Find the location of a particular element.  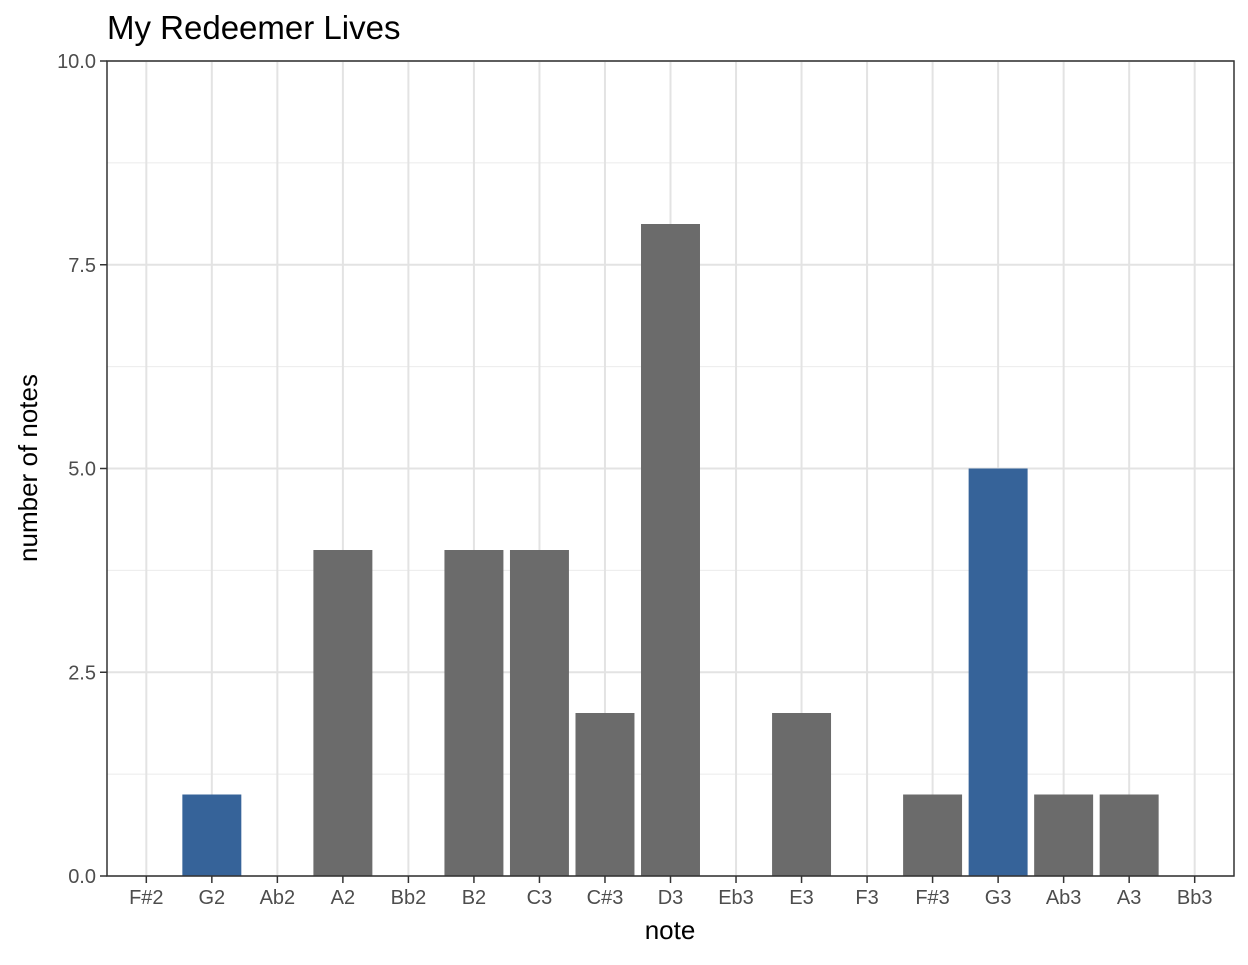

x-tick-label: G3 is located at coordinates (998, 898).